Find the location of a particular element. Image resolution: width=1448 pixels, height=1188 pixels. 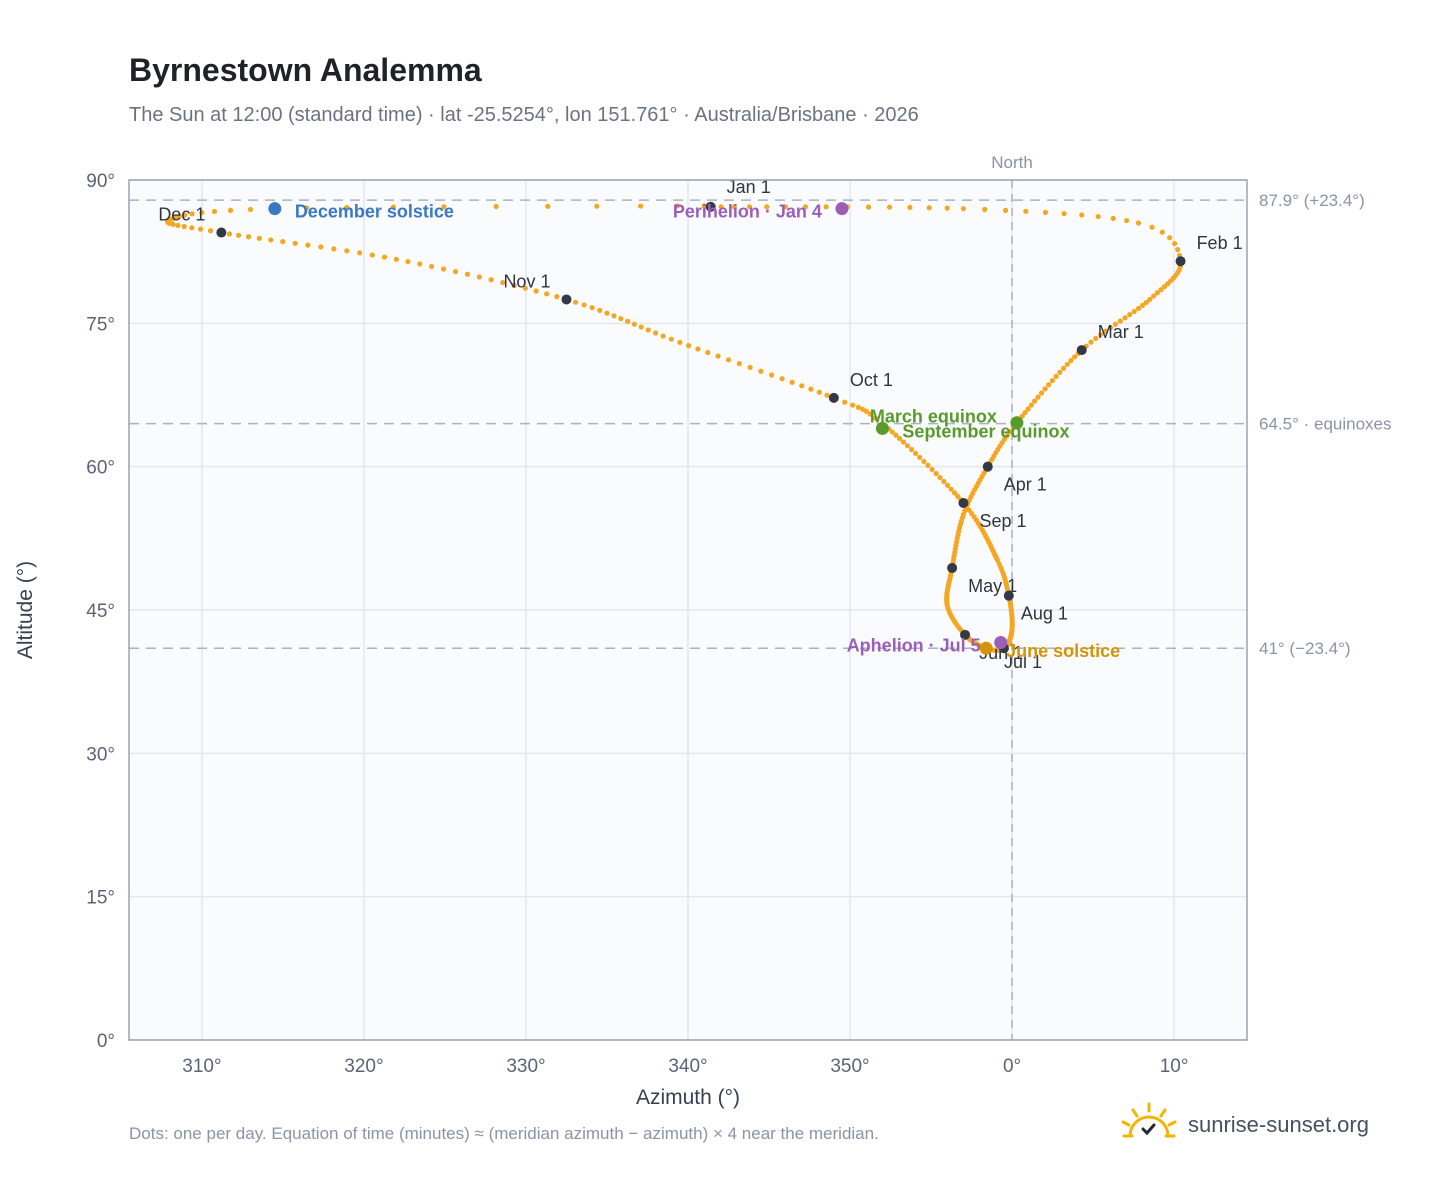

month-label: Jul 1 is located at coordinates (1023, 662).